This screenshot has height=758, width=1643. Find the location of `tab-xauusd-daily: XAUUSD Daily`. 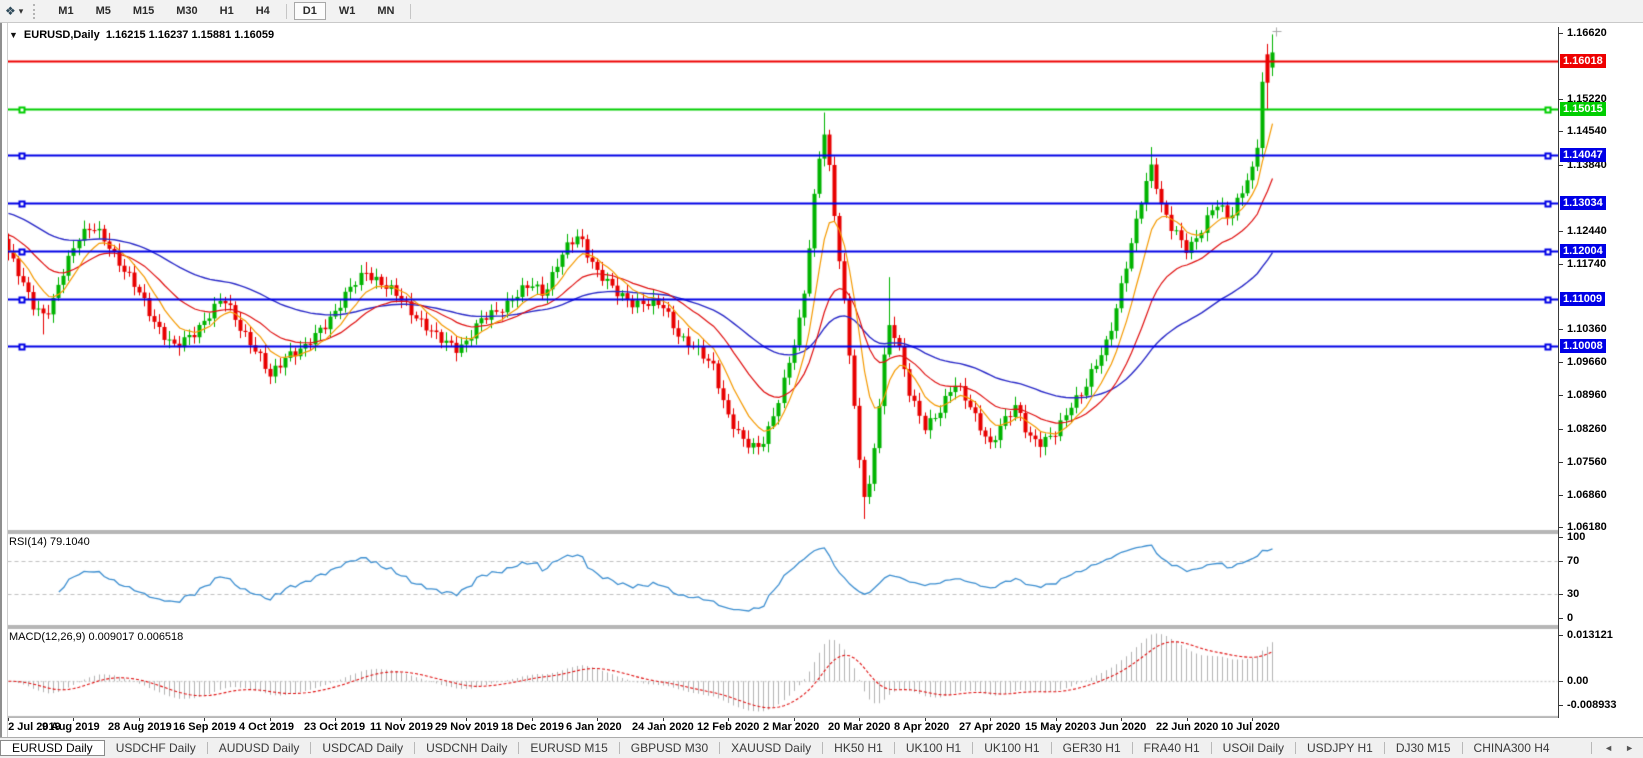

tab-xauusd-daily: XAUUSD Daily is located at coordinates (771, 748).